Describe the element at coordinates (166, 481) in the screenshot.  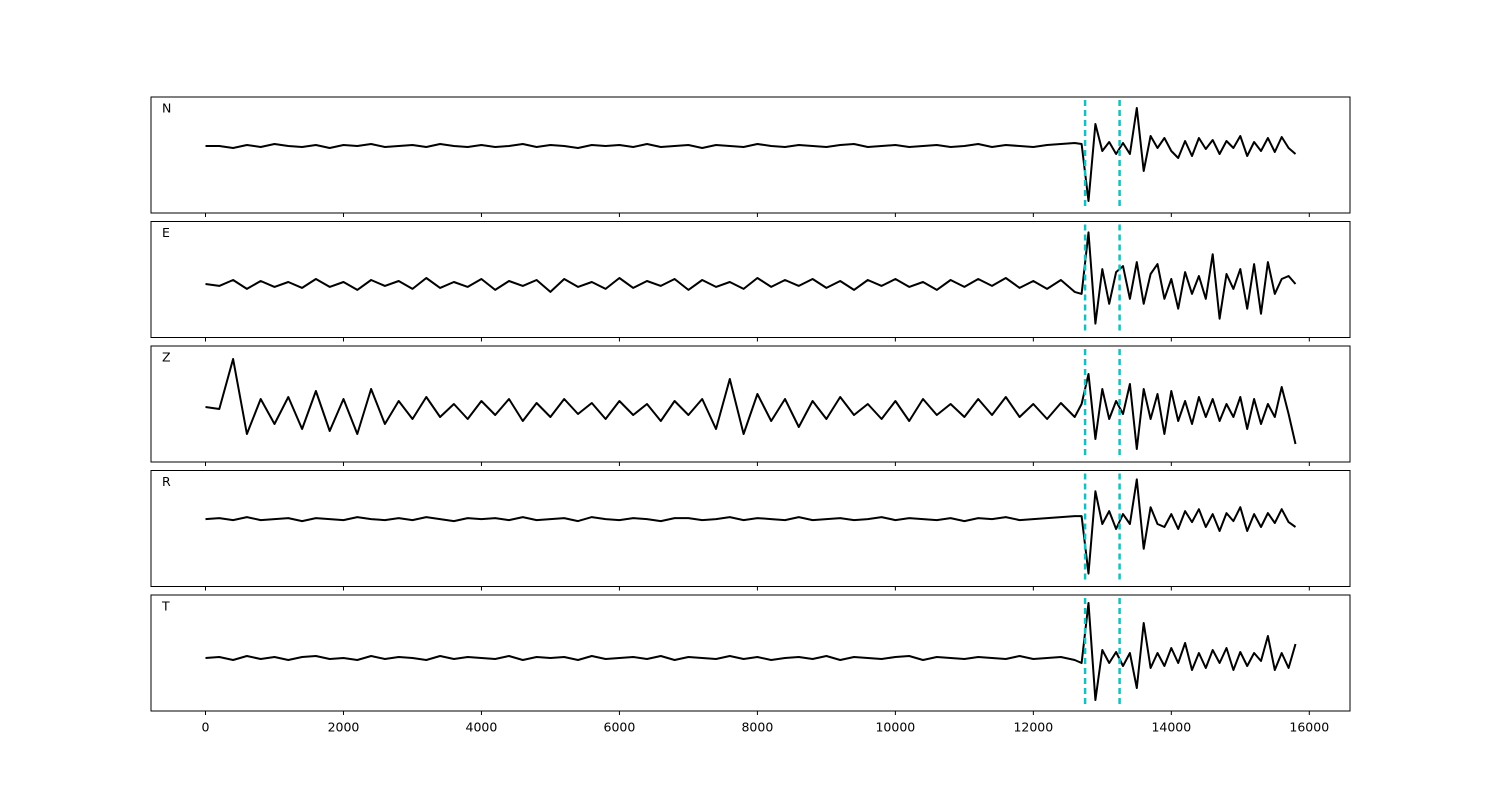
I see `panel-label: R` at that location.